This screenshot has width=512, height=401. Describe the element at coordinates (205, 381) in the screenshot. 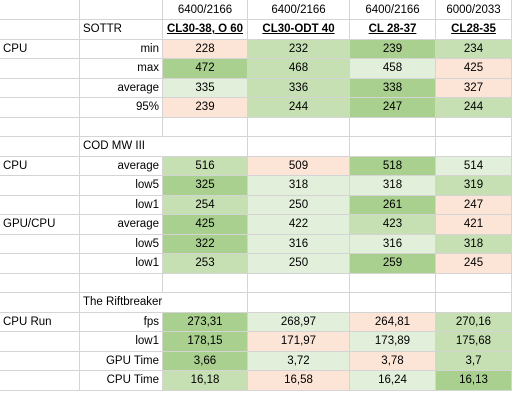

I see `value-cell: 16,18` at that location.